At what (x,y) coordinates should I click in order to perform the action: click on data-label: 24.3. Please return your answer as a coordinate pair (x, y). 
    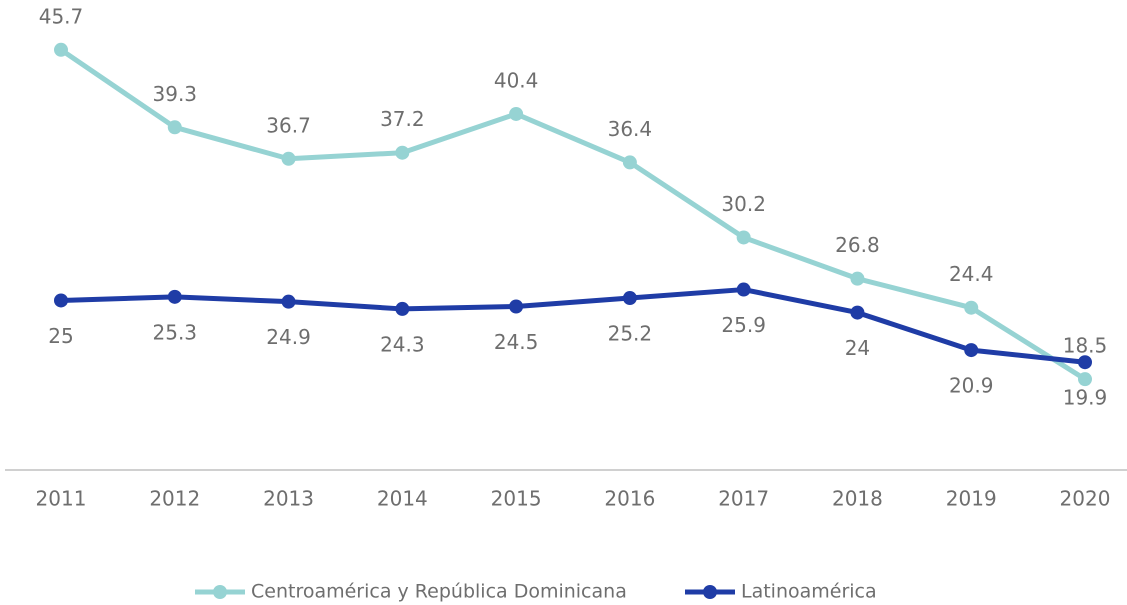
    Looking at the image, I should click on (402, 344).